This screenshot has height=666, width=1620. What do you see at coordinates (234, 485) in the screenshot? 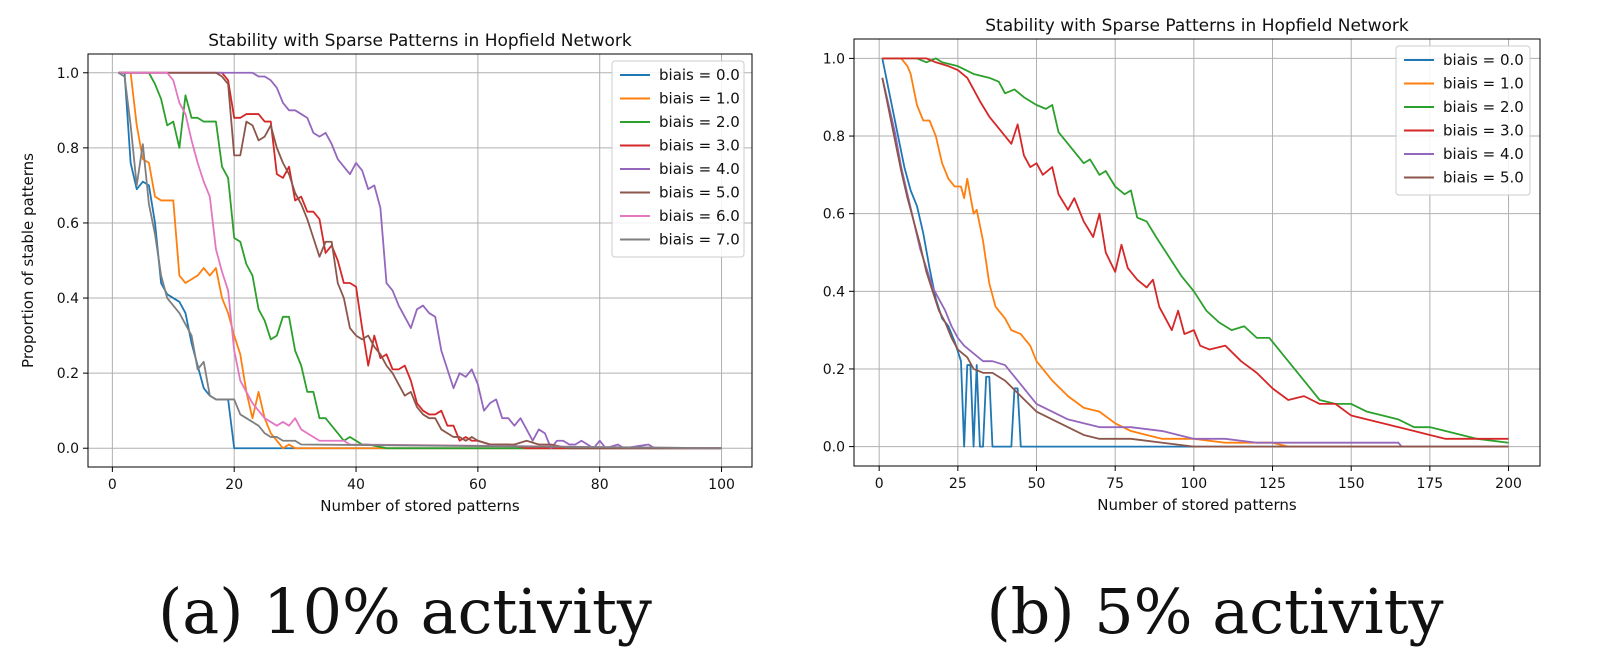
I see `x-tick-label: 20` at bounding box center [234, 485].